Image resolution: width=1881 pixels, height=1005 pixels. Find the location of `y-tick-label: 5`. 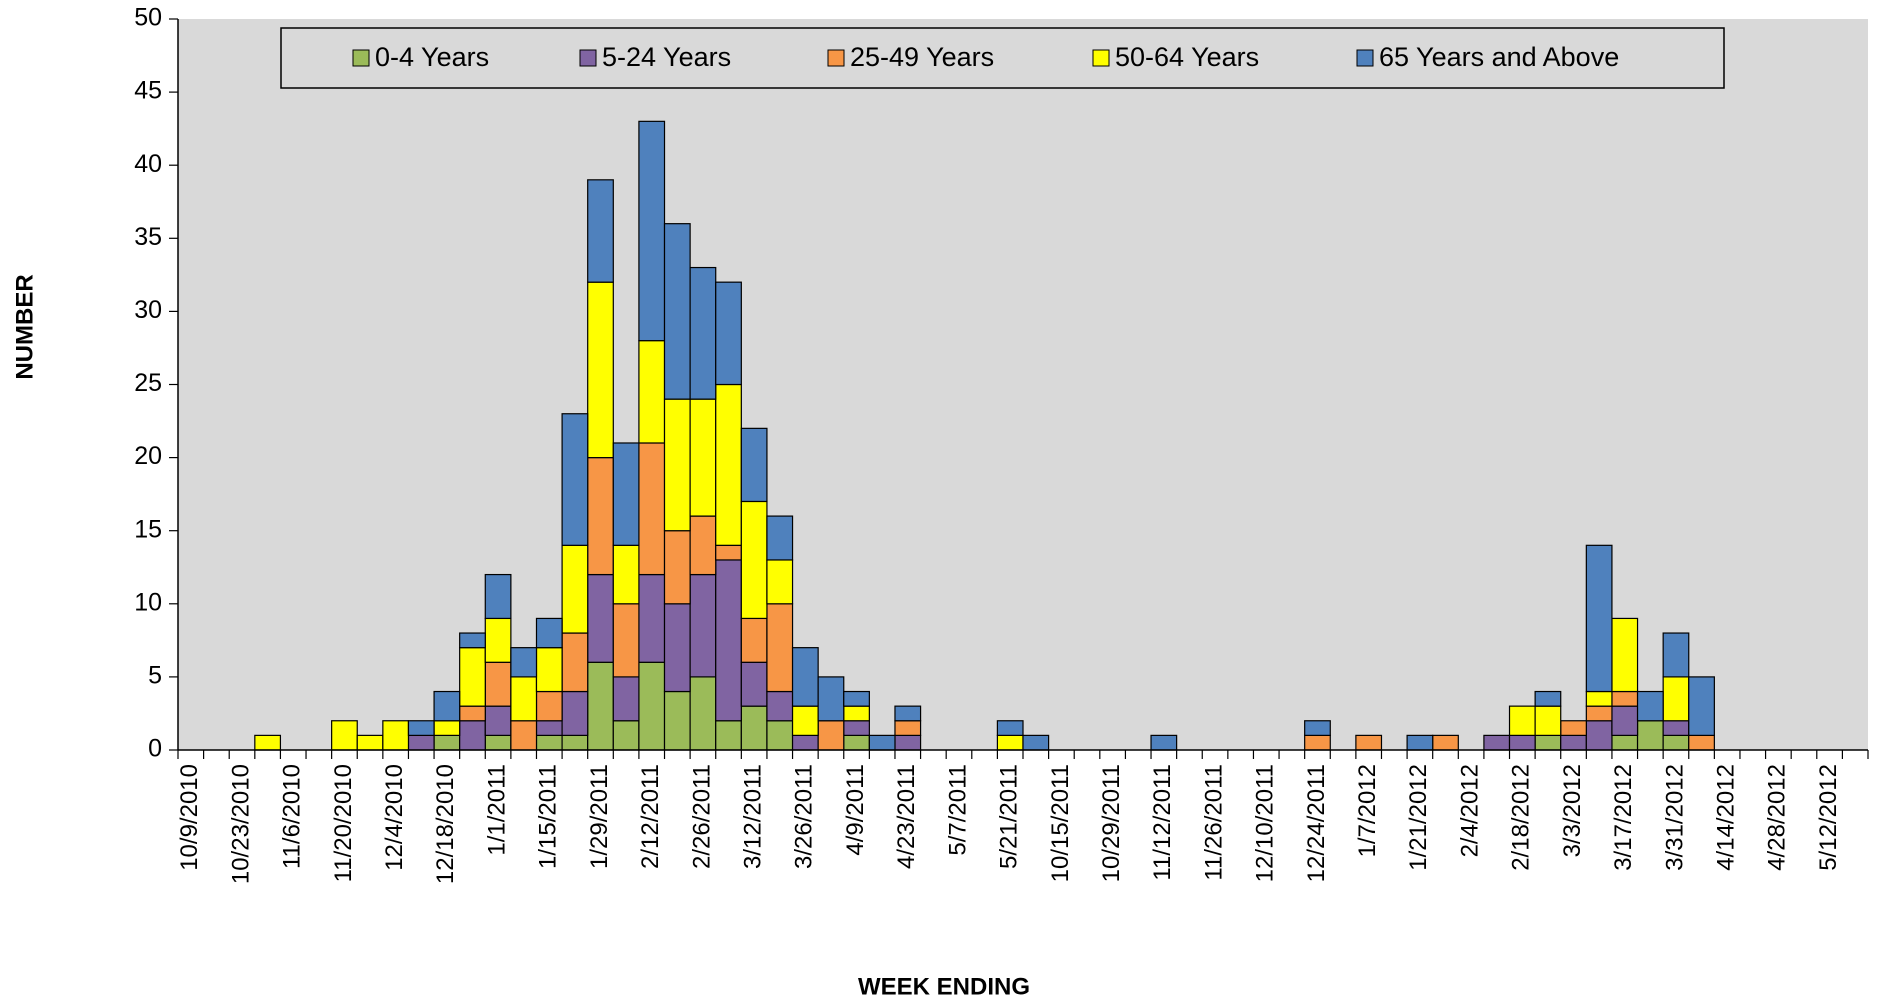

y-tick-label: 5 is located at coordinates (155, 676).